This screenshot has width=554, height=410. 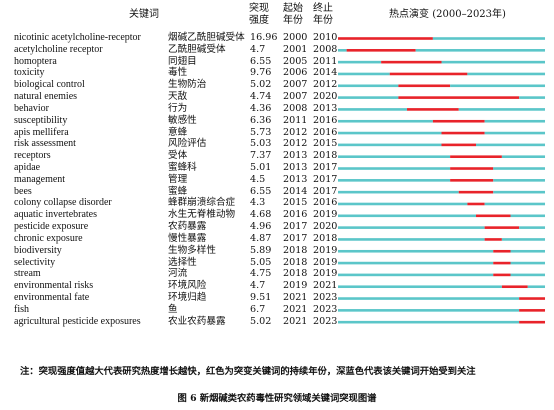 What do you see at coordinates (259, 15) in the screenshot?
I see `header-strength: 突现 强度` at bounding box center [259, 15].